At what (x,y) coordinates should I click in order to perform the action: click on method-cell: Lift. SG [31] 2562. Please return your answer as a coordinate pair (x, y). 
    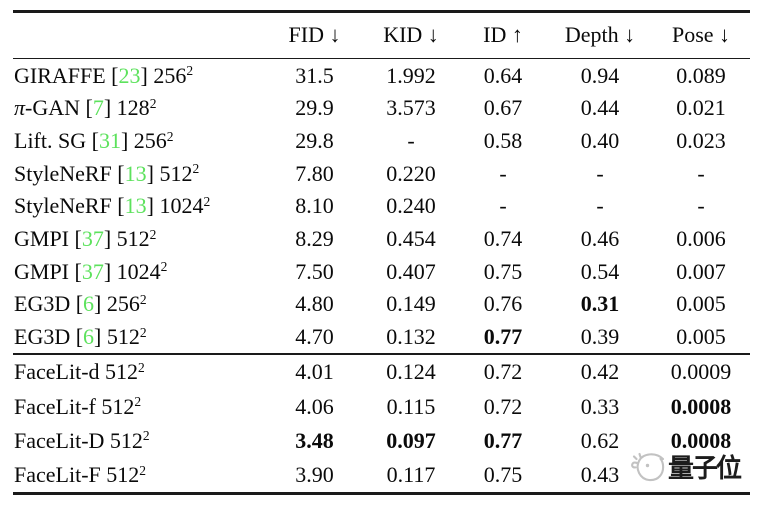
    Looking at the image, I should click on (139, 140).